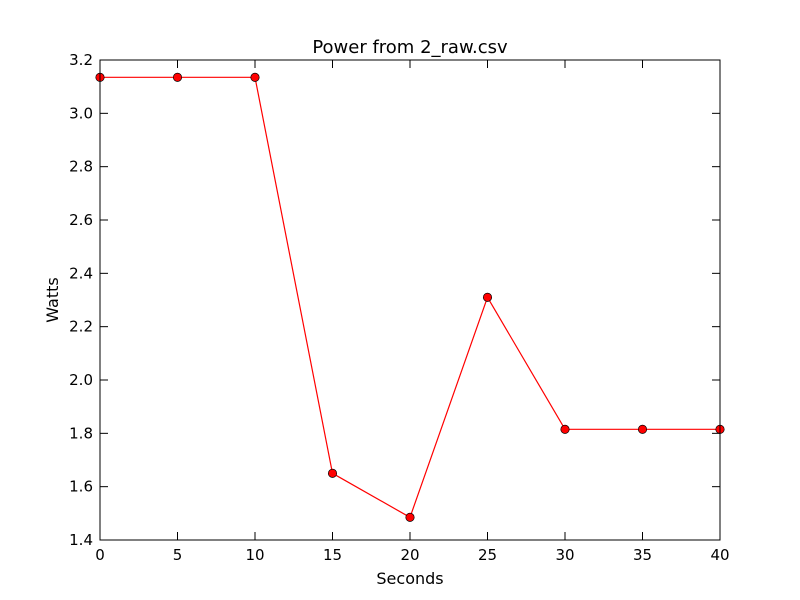  What do you see at coordinates (332, 555) in the screenshot?
I see `x-tick-label: 15` at bounding box center [332, 555].